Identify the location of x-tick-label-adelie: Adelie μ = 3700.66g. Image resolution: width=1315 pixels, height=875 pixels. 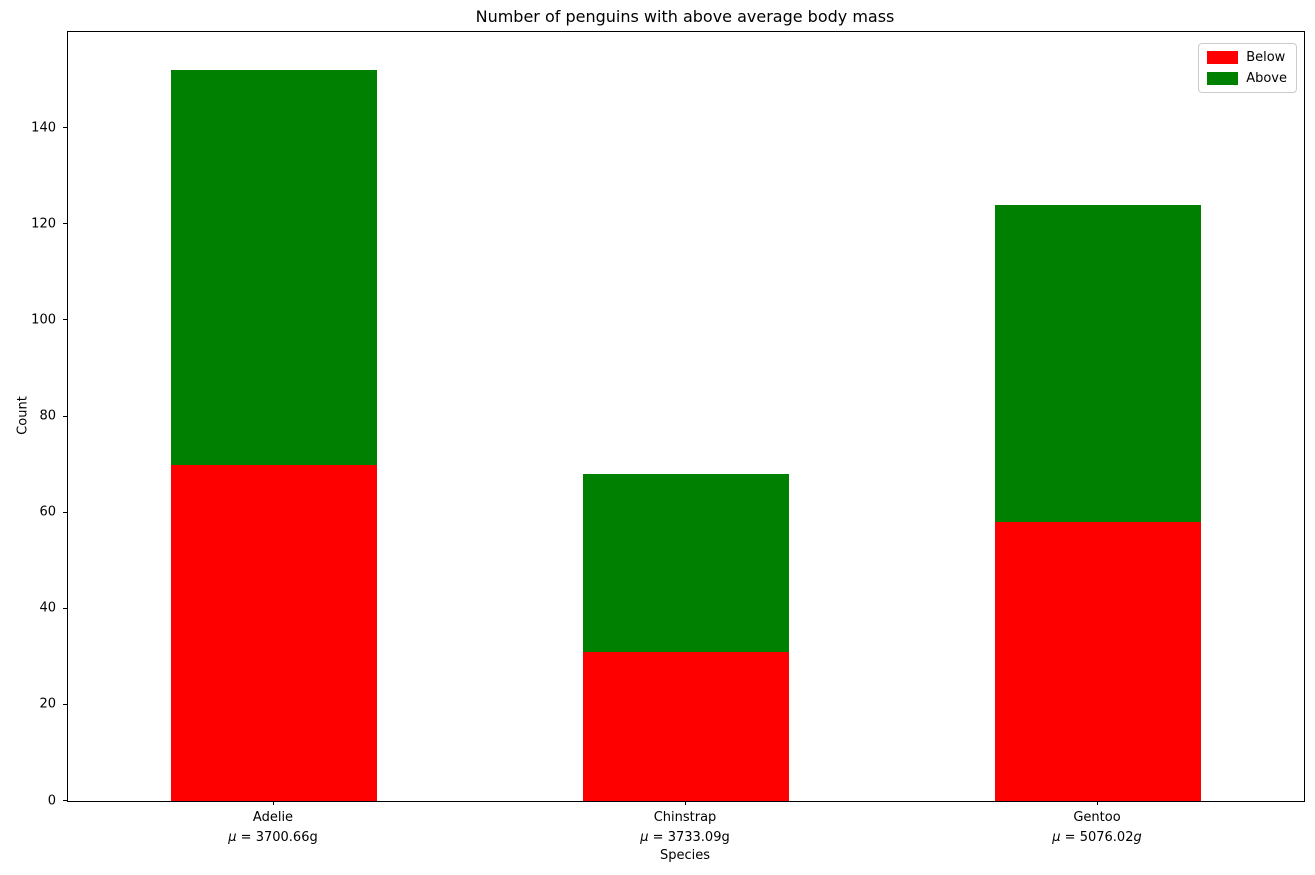
(273, 828).